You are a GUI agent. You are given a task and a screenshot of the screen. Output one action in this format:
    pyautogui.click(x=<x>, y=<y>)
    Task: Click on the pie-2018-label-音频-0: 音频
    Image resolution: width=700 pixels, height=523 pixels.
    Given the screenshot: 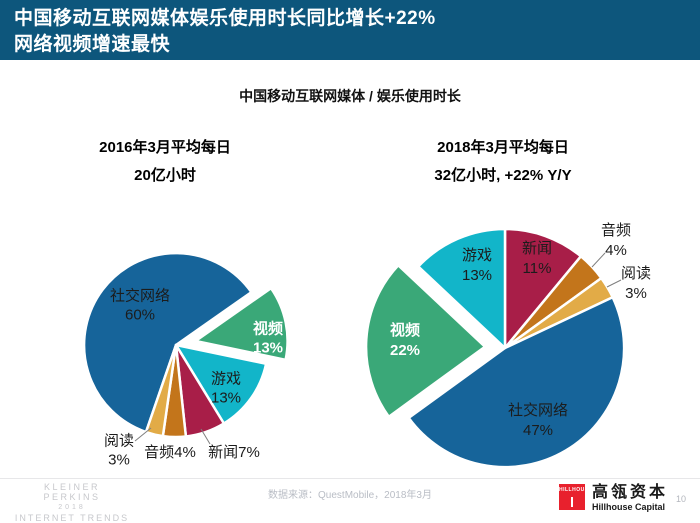 What is the action you would take?
    pyautogui.click(x=616, y=230)
    